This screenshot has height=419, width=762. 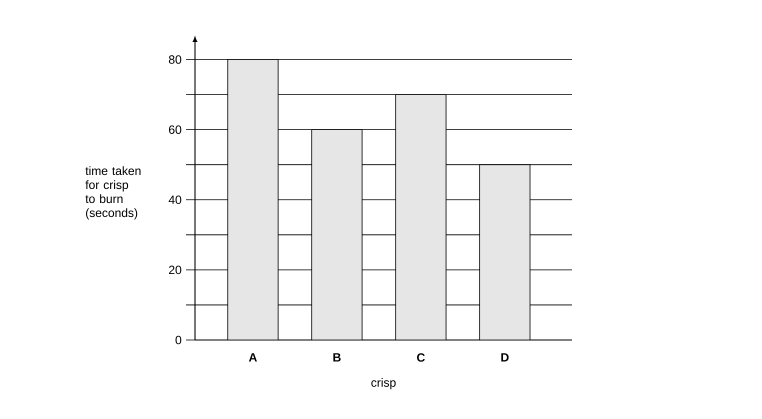 What do you see at coordinates (252, 357) in the screenshot?
I see `x-tick-label: A` at bounding box center [252, 357].